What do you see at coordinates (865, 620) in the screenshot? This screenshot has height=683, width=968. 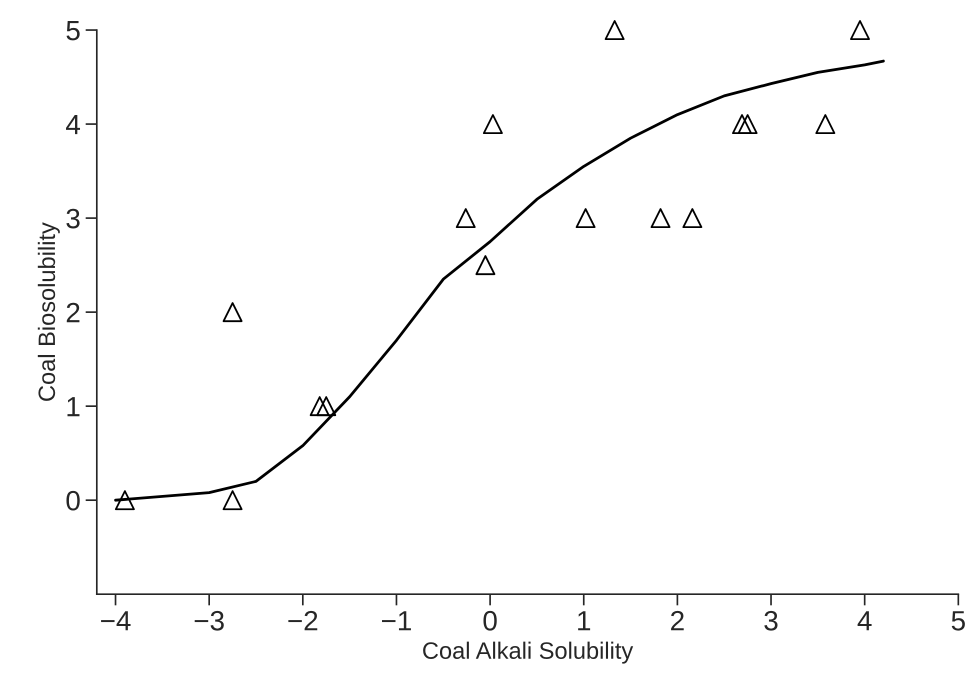 I see `x-tick-label: 4` at bounding box center [865, 620].